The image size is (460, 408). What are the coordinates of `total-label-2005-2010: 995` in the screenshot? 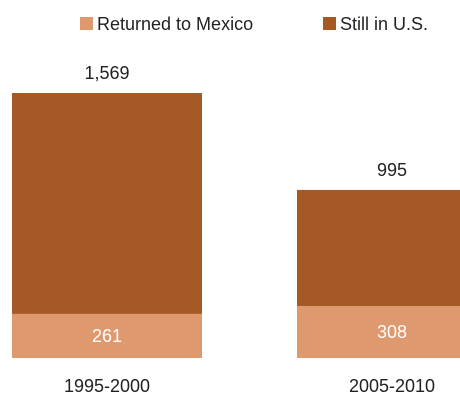 It's located at (392, 170).